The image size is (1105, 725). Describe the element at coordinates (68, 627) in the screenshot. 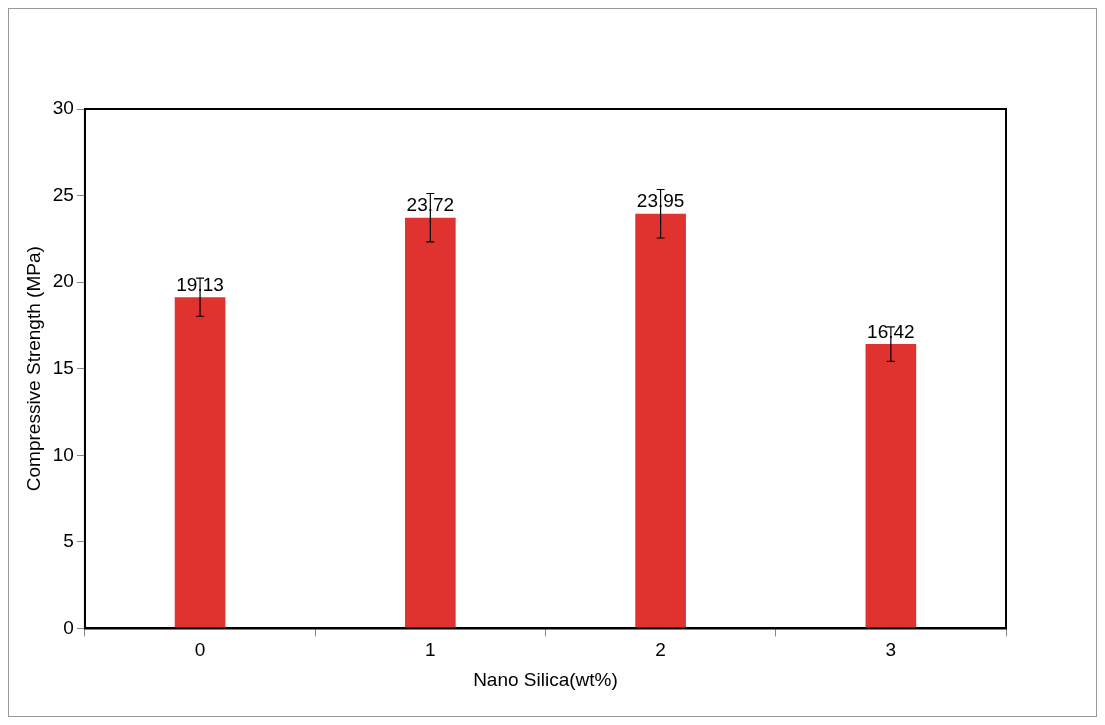

I see `y-tick-label: 0` at that location.